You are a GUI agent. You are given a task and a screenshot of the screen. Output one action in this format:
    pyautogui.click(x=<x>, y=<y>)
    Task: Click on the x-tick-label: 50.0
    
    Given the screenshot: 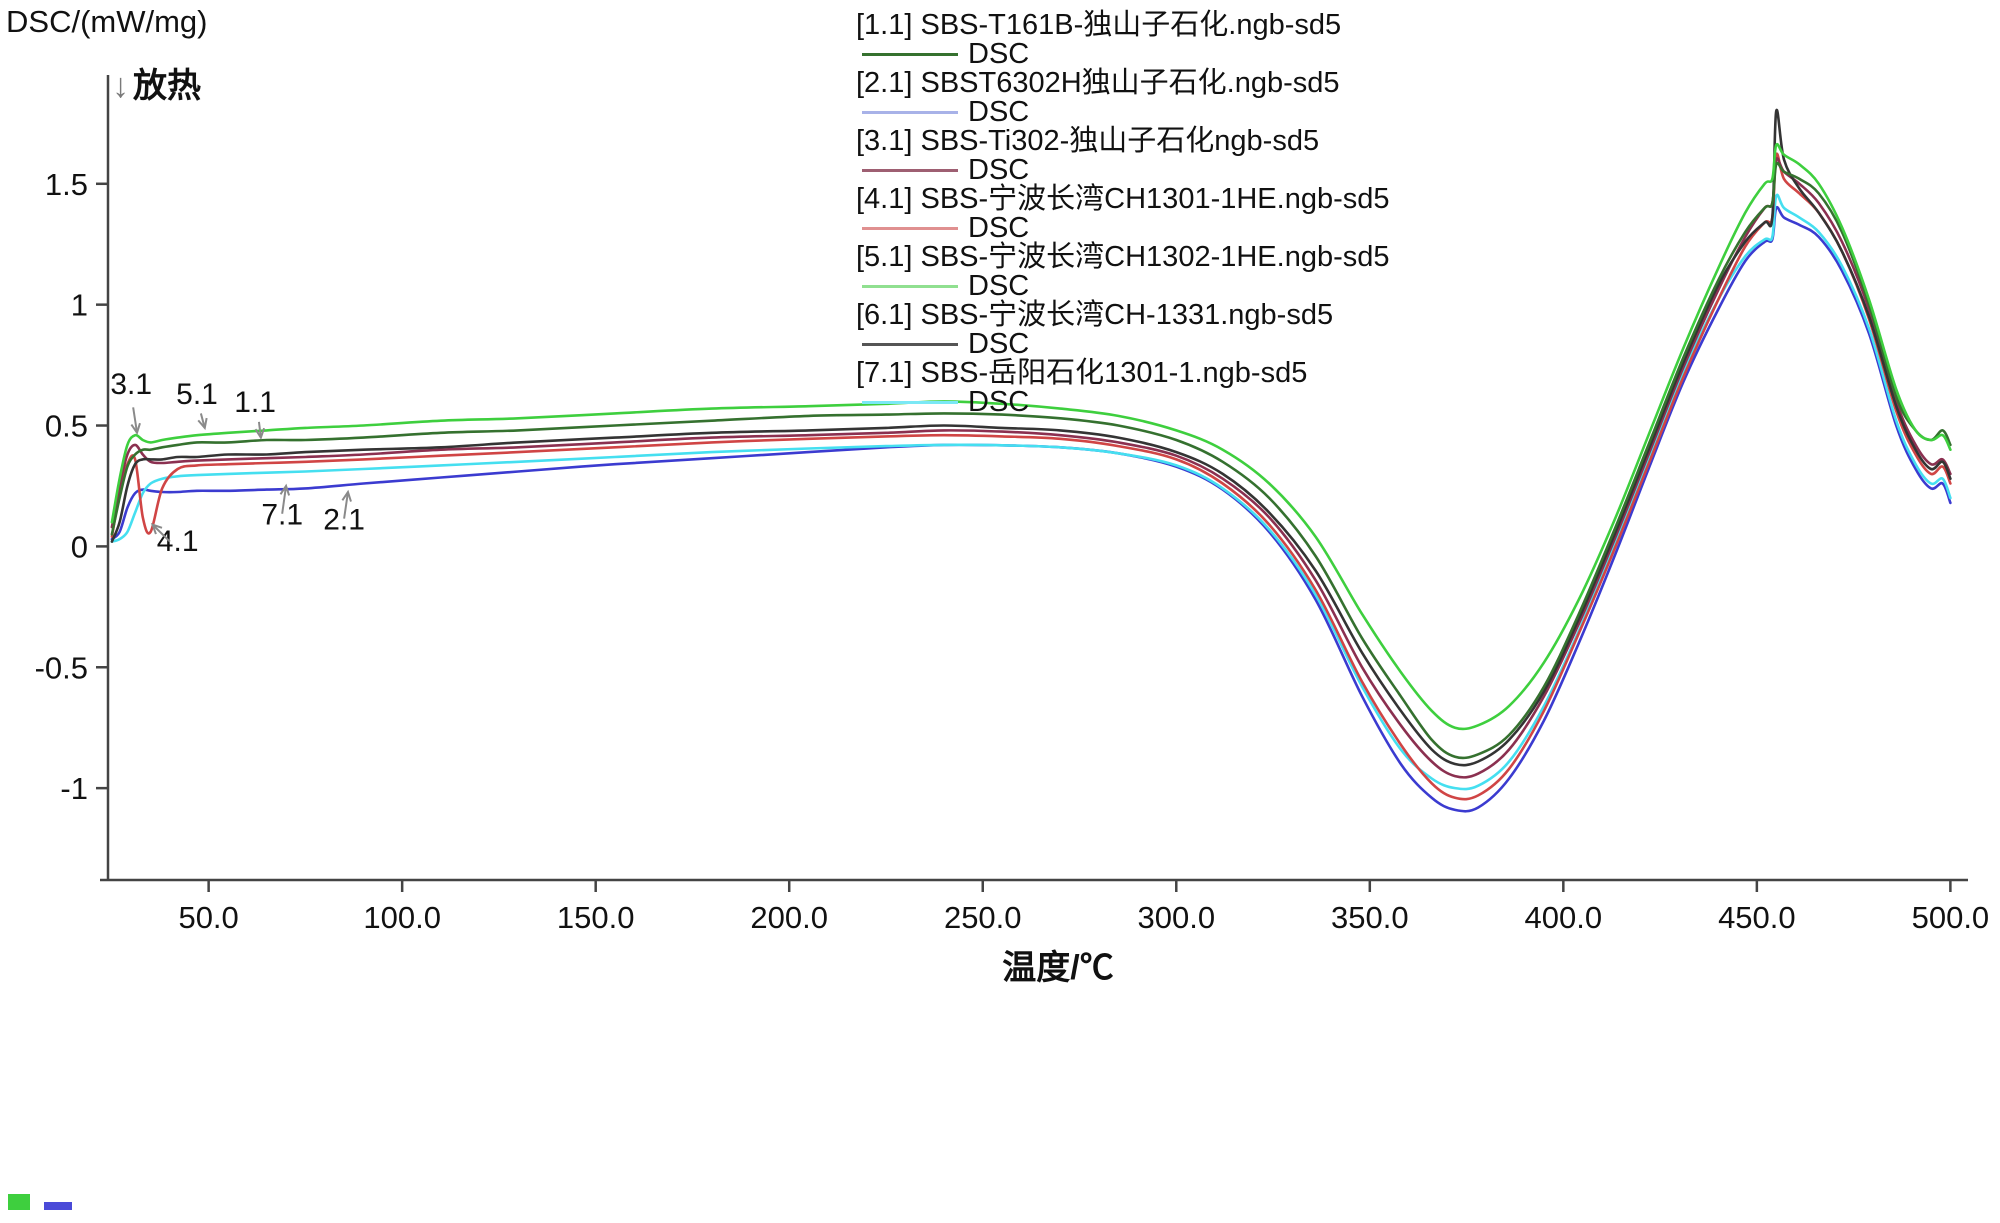 What is the action you would take?
    pyautogui.click(x=208, y=917)
    